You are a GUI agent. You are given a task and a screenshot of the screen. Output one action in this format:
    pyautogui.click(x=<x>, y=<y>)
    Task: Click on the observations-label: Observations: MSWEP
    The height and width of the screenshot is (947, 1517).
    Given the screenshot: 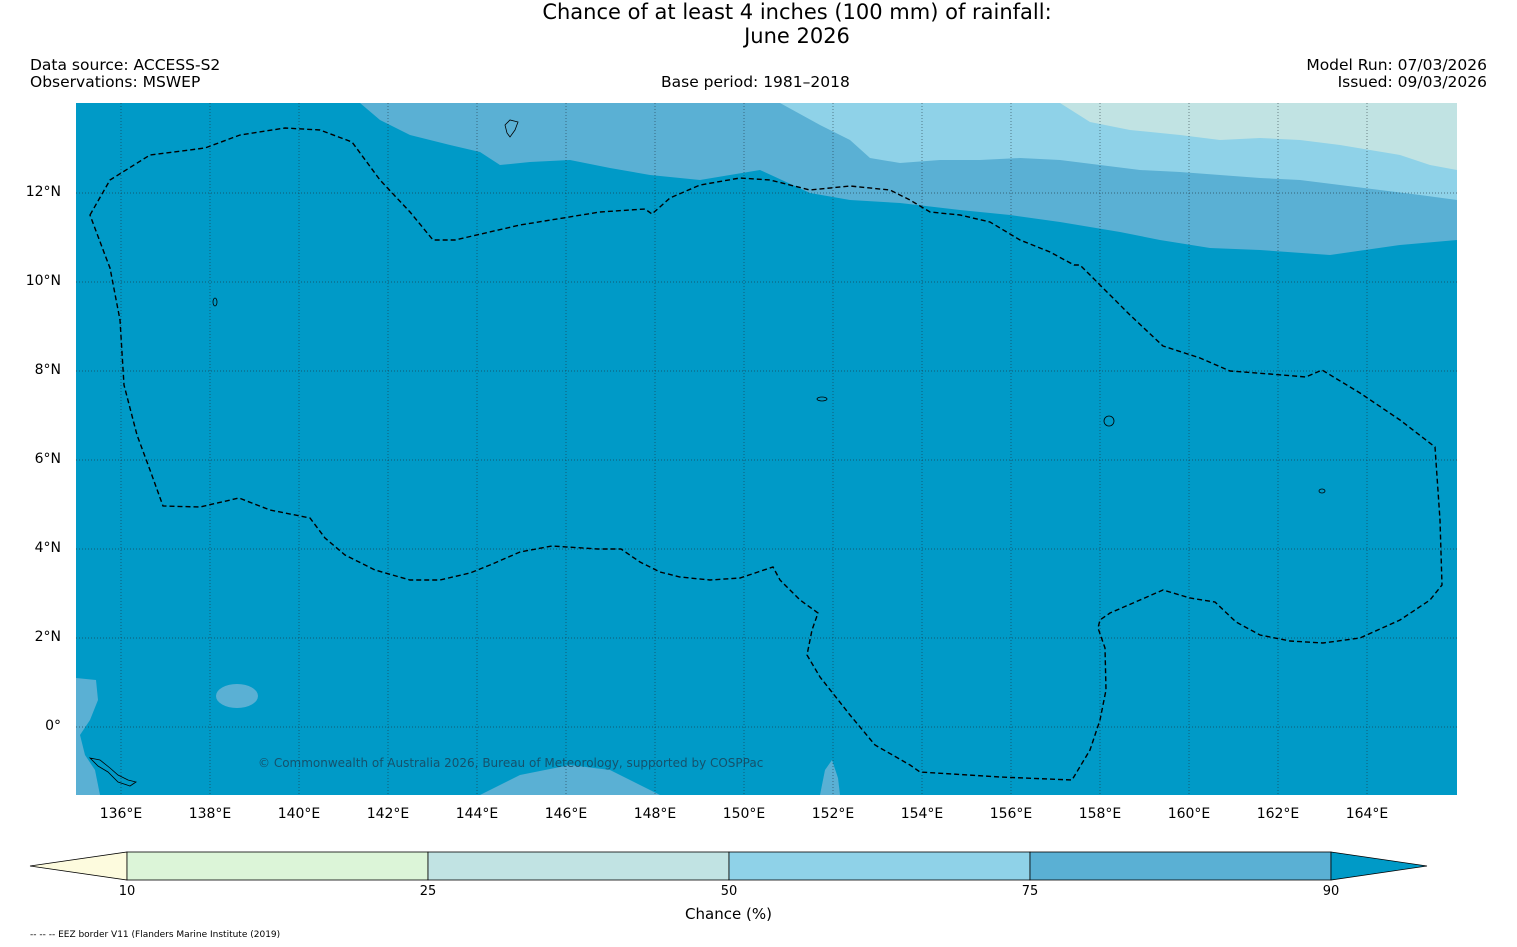 What is the action you would take?
    pyautogui.click(x=115, y=82)
    